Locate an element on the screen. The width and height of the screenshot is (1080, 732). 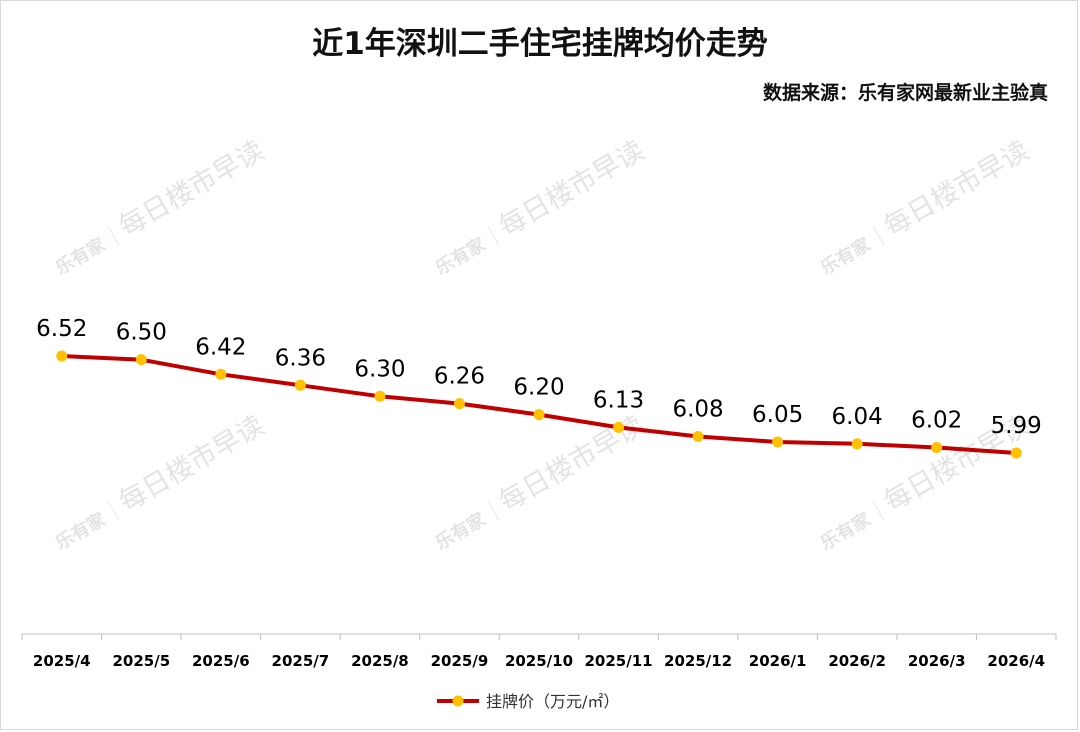
x-tick-label: 2025/7 is located at coordinates (301, 661).